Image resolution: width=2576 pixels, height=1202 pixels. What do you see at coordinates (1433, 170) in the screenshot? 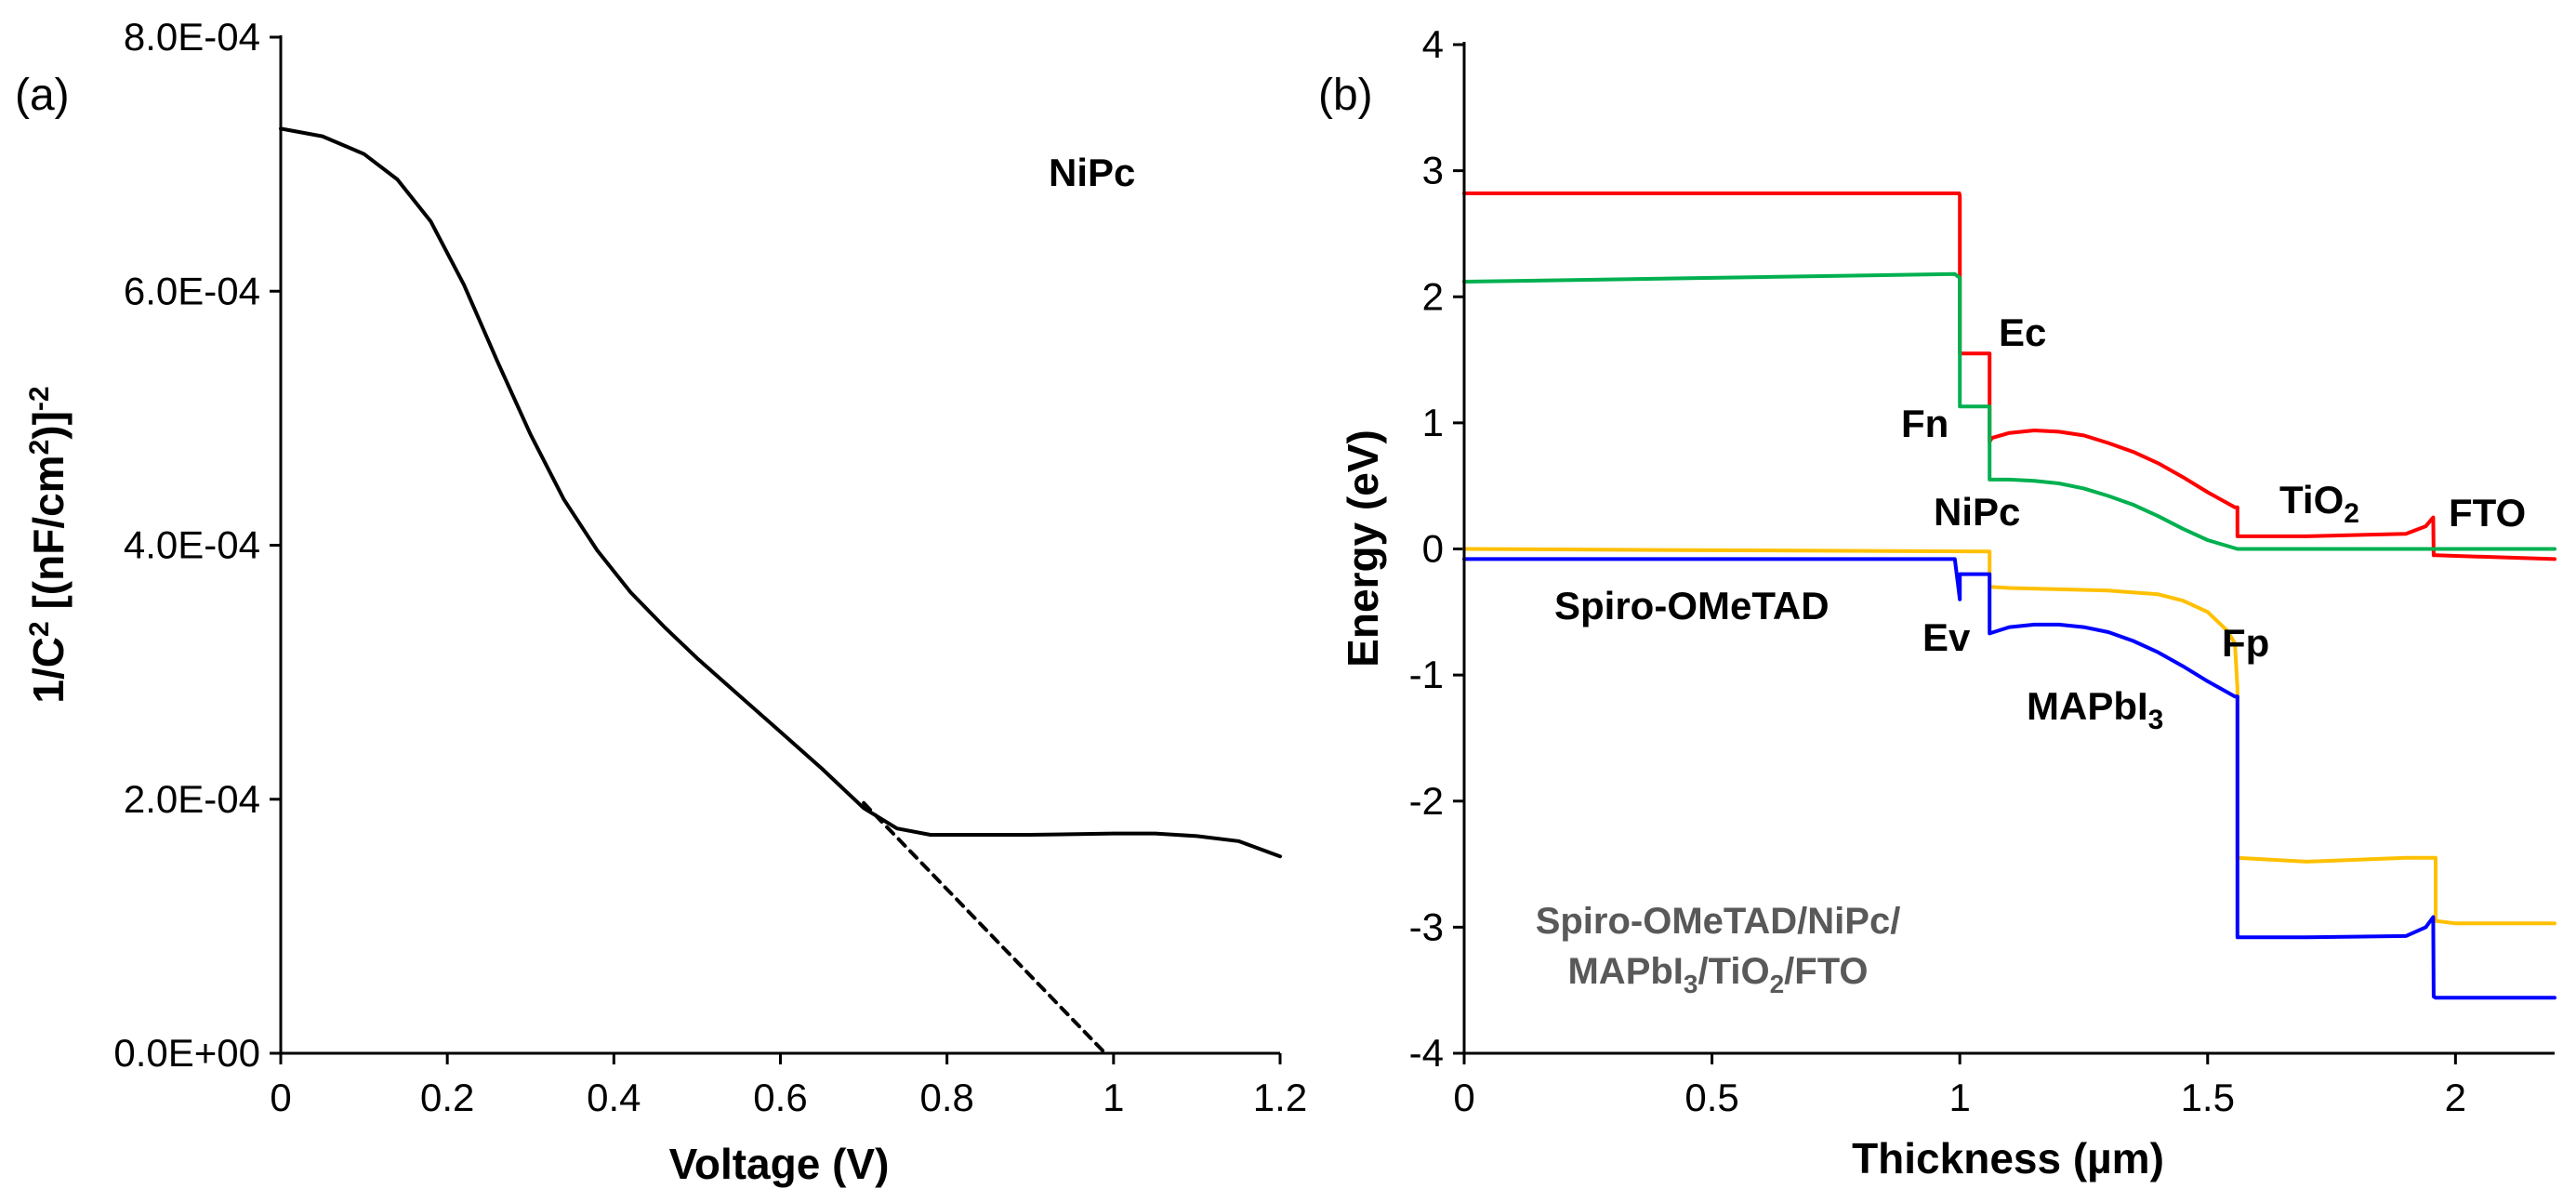
I see `panel-b-y-tick-label: 3` at bounding box center [1433, 170].